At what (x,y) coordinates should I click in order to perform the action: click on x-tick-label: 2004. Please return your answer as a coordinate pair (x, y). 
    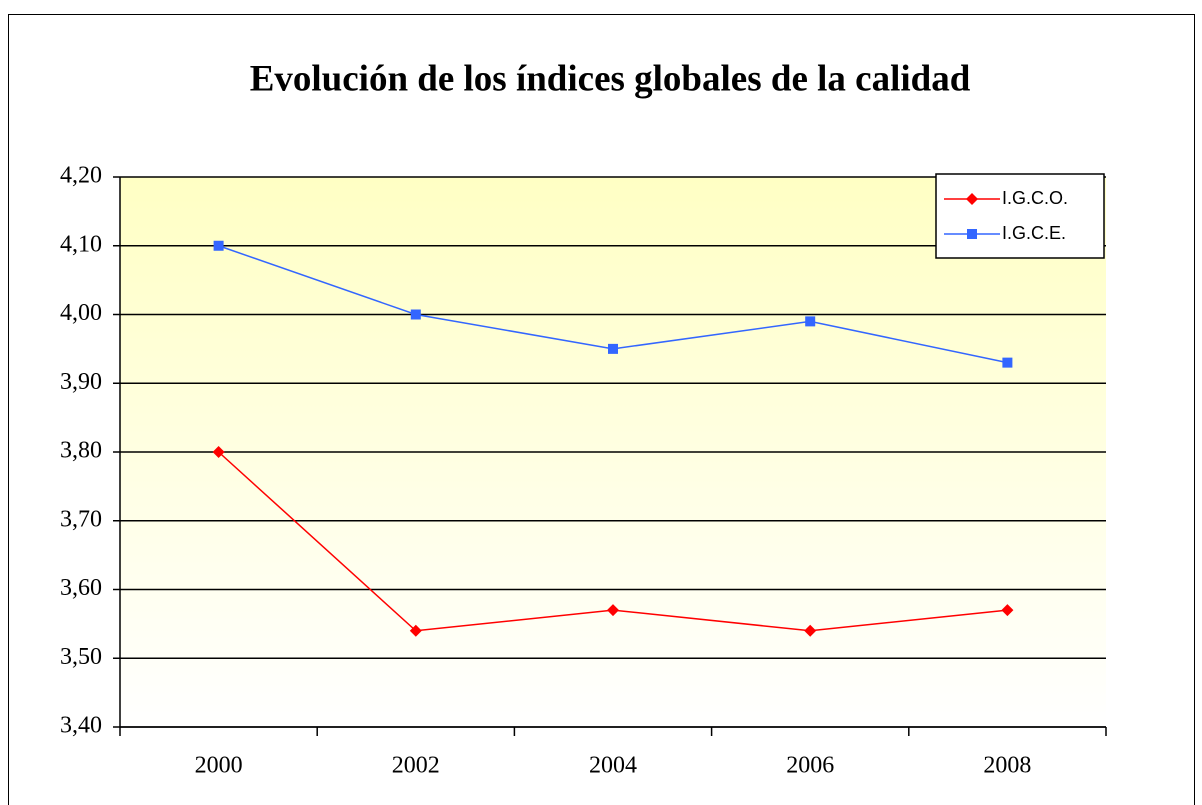
    Looking at the image, I should click on (613, 766).